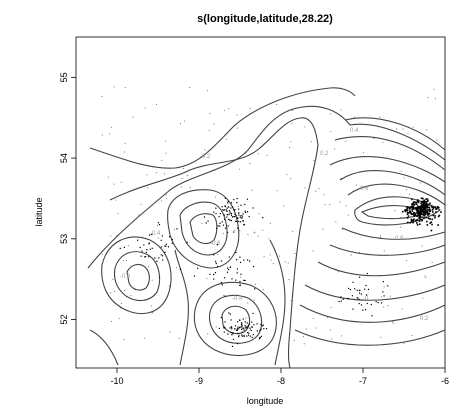 This screenshot has height=413, width=474. What do you see at coordinates (237, 299) in the screenshot?
I see `contour-label: -0.4` at bounding box center [237, 299].